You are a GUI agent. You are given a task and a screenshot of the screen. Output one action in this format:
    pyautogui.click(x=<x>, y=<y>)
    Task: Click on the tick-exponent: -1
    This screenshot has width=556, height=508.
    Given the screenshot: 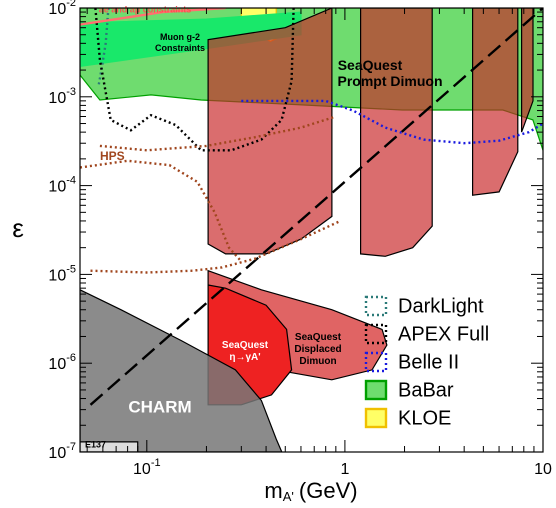 What is the action you would take?
    pyautogui.click(x=156, y=463)
    